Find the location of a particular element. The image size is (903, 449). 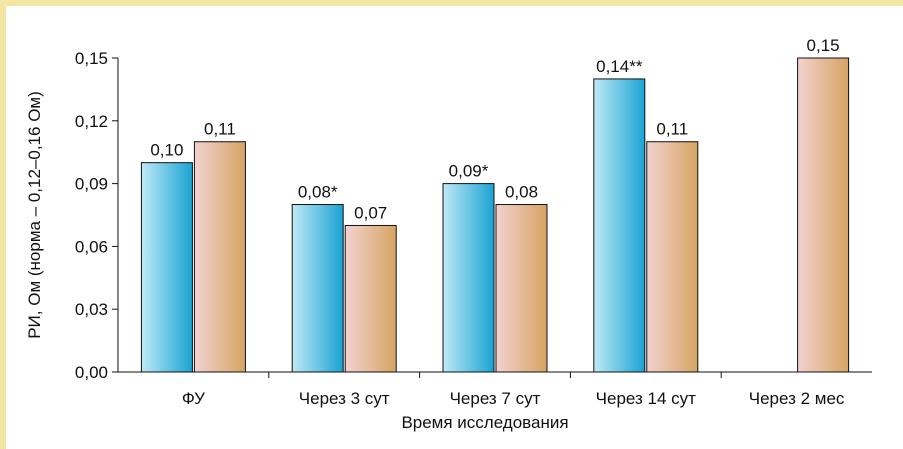

data-label: 0,14** is located at coordinates (619, 66).